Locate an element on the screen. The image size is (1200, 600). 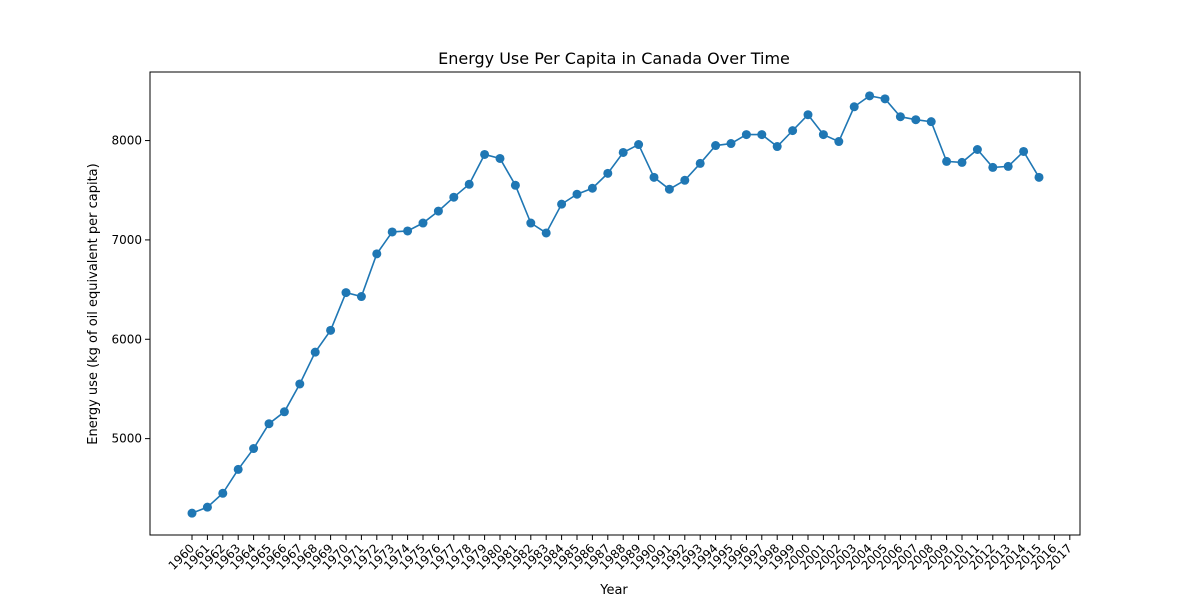
y-tick-label: 7000 is located at coordinates (126, 240).